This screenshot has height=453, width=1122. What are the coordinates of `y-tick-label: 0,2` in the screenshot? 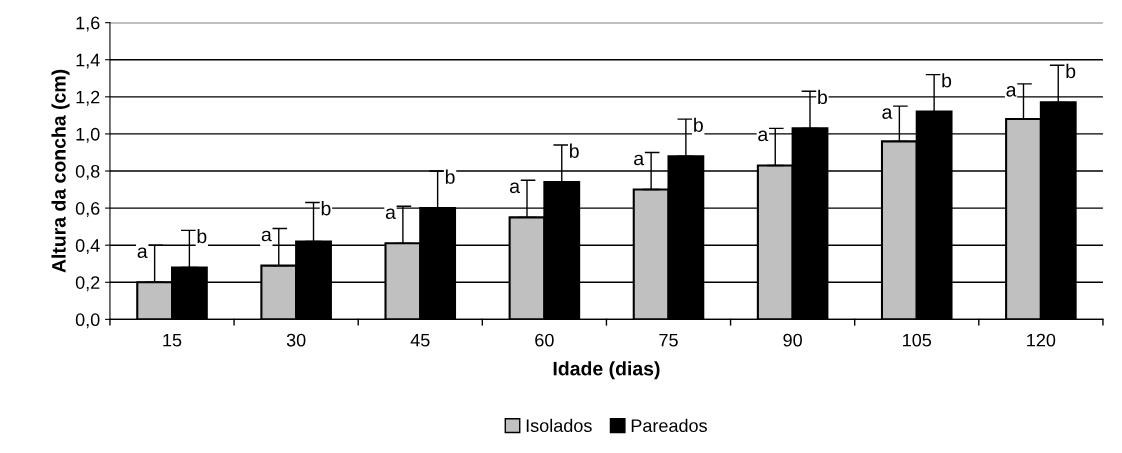 It's located at (87, 284).